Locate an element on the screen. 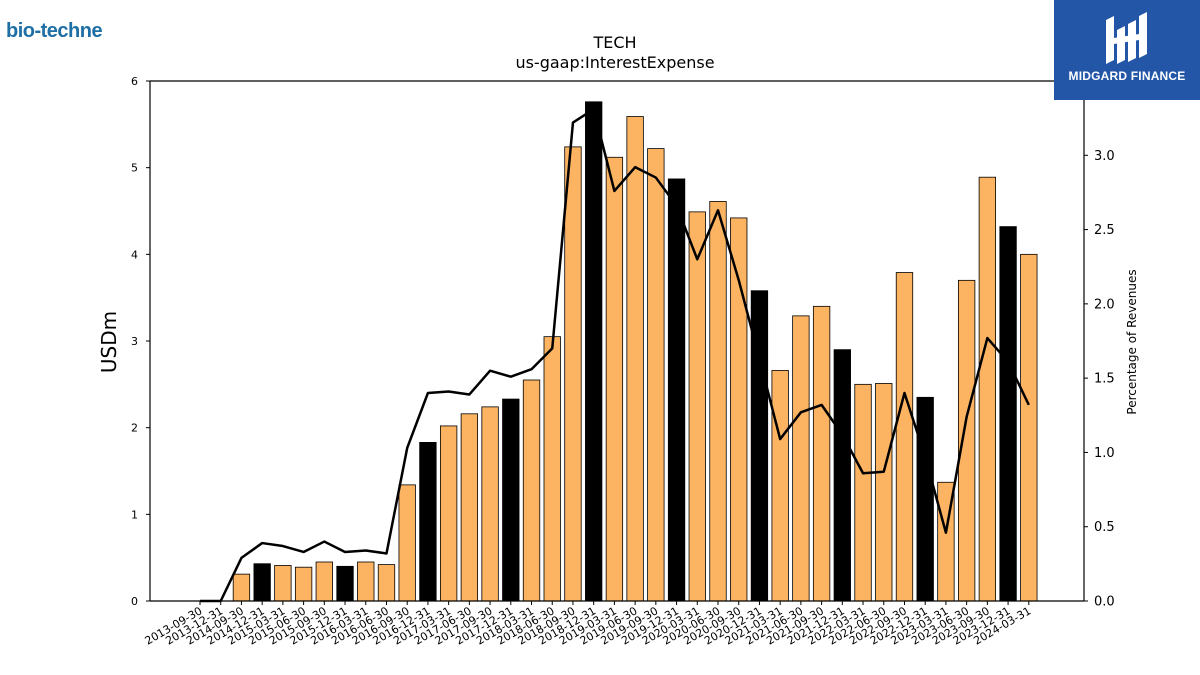 This screenshot has width=1200, height=675. y-axis-label-right: Percentage of Revenues is located at coordinates (1132, 341).